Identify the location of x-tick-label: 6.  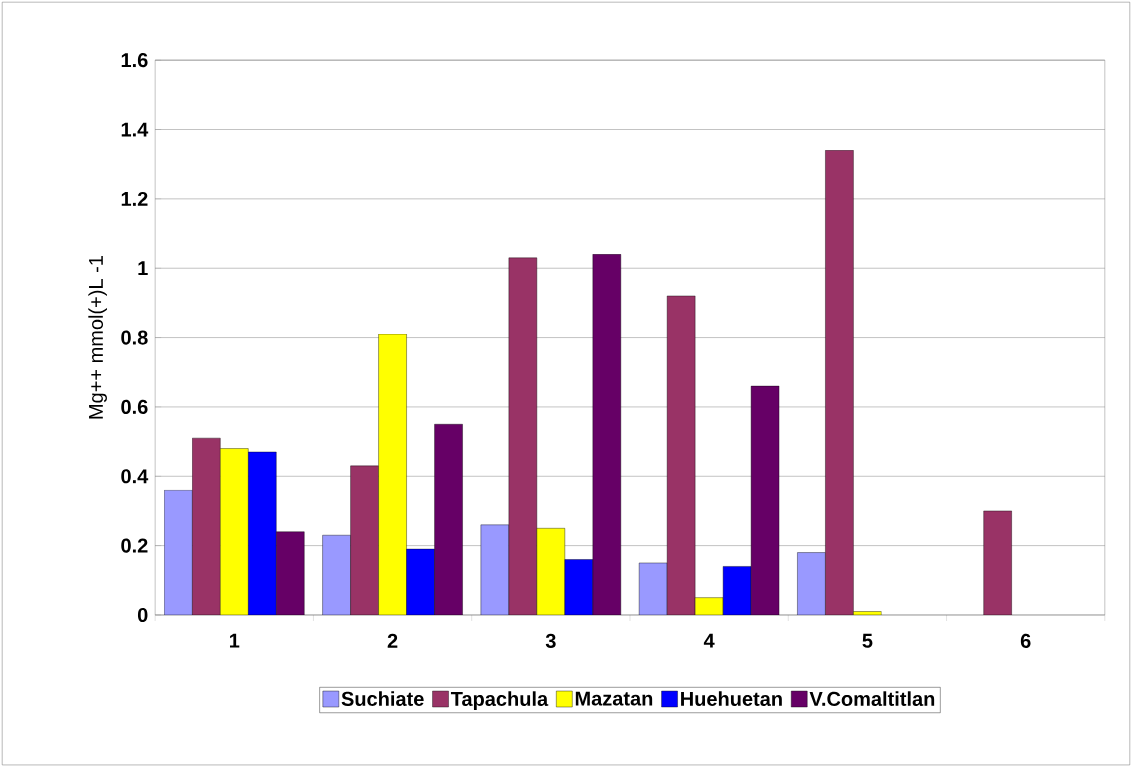
(1025, 640).